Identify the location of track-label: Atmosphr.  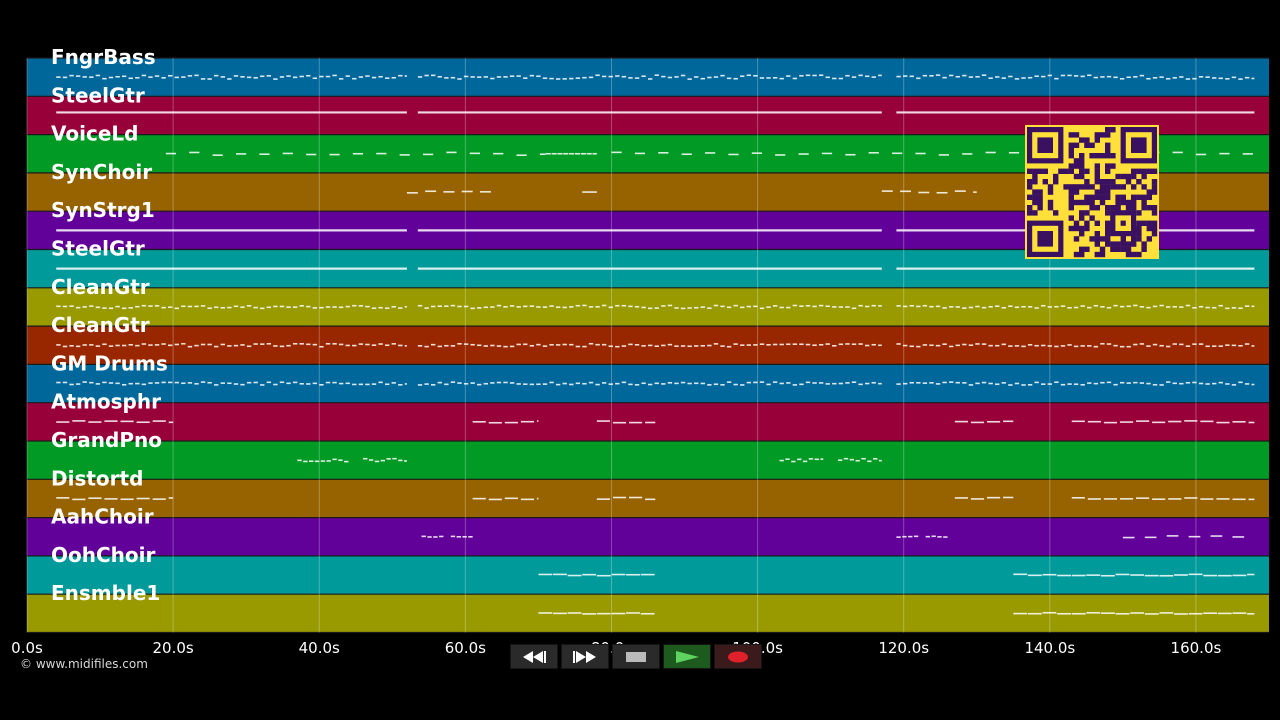
(106, 402).